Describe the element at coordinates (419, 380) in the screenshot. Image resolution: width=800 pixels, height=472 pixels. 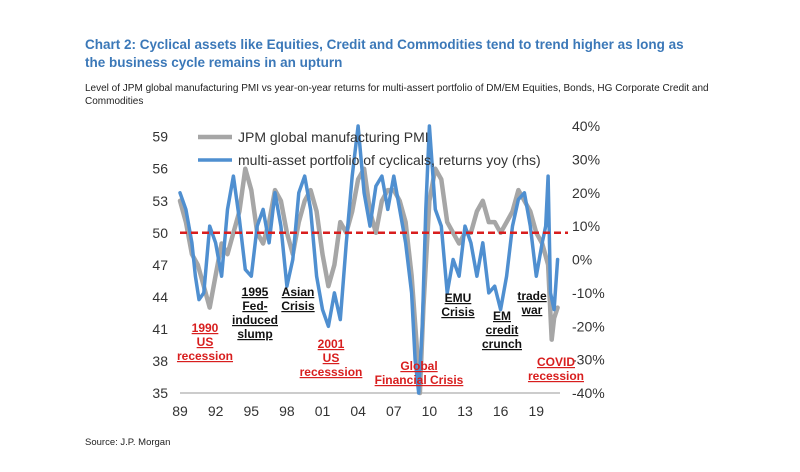
I see `annotation-label: Financial Crisis` at that location.